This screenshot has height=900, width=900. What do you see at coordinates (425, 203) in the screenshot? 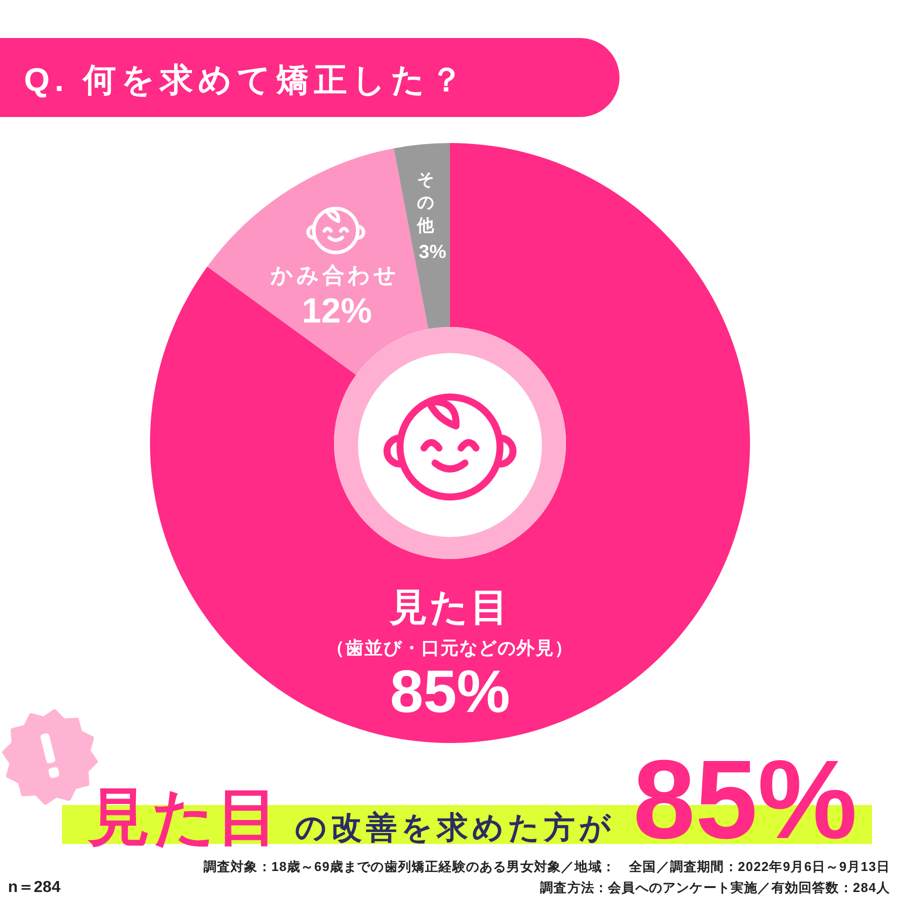
I see `slice-label: その他` at bounding box center [425, 203].